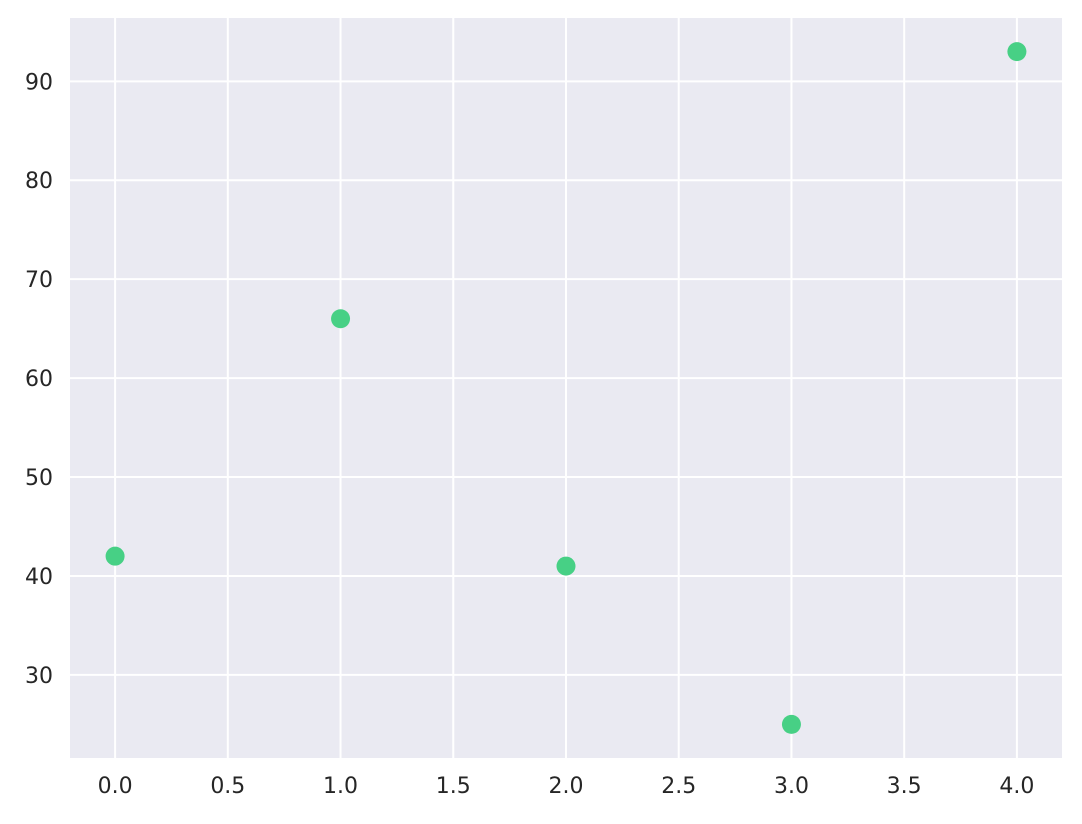 Image resolution: width=1082 pixels, height=824 pixels. What do you see at coordinates (340, 786) in the screenshot?
I see `x-tick-label: 1.0` at bounding box center [340, 786].